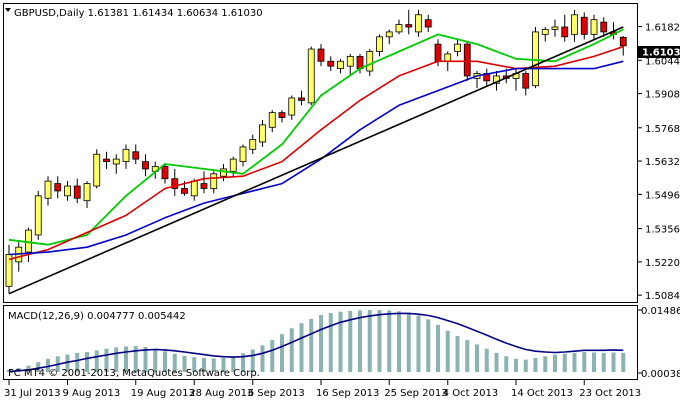 This screenshot has height=400, width=680. Describe the element at coordinates (662, 28) in the screenshot. I see `price-tick-label: 1.61820` at that location.